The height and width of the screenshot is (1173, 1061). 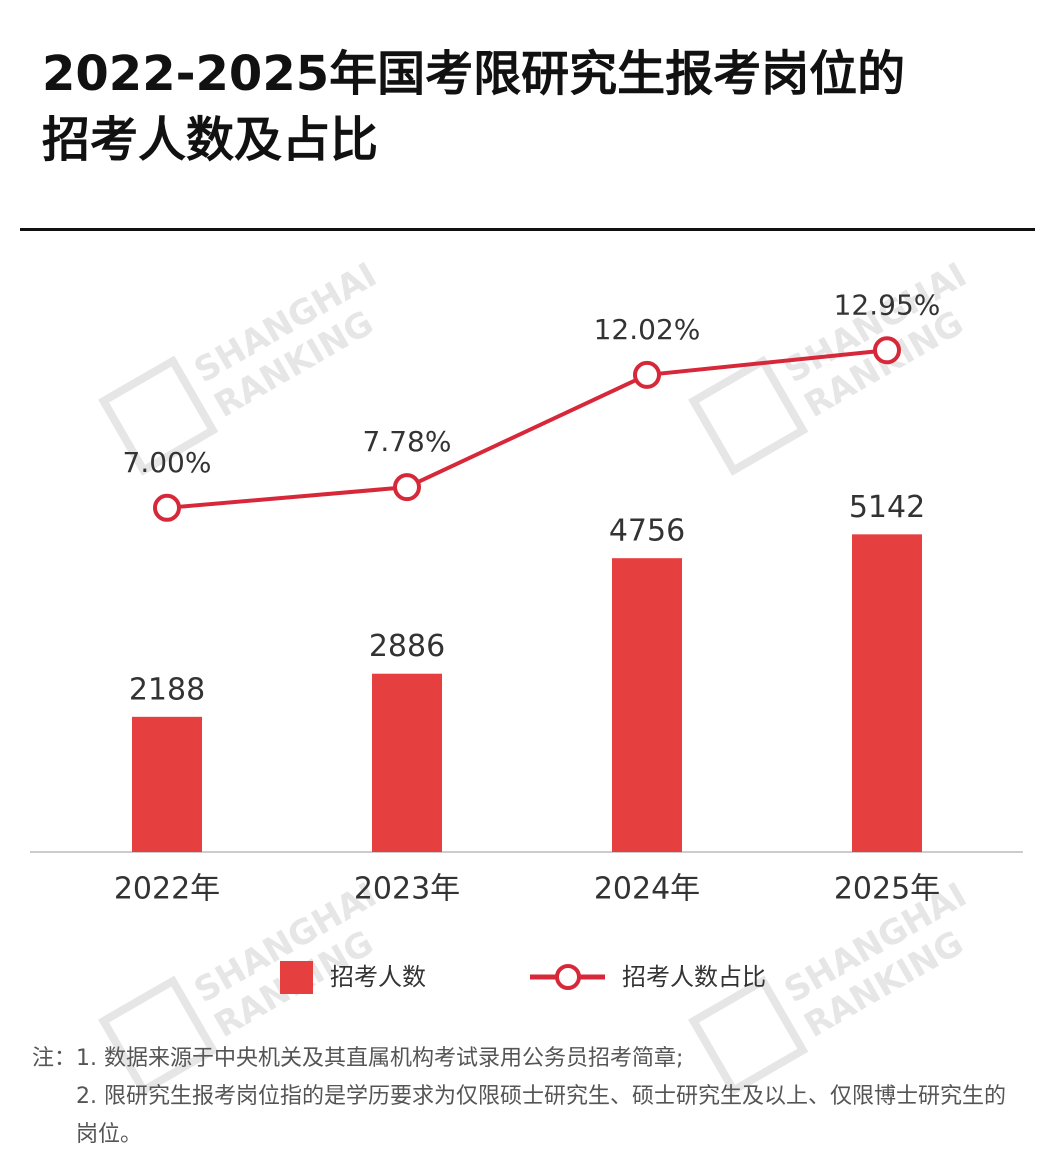 I want to click on legend-label: 招考人数, so click(x=378, y=977).